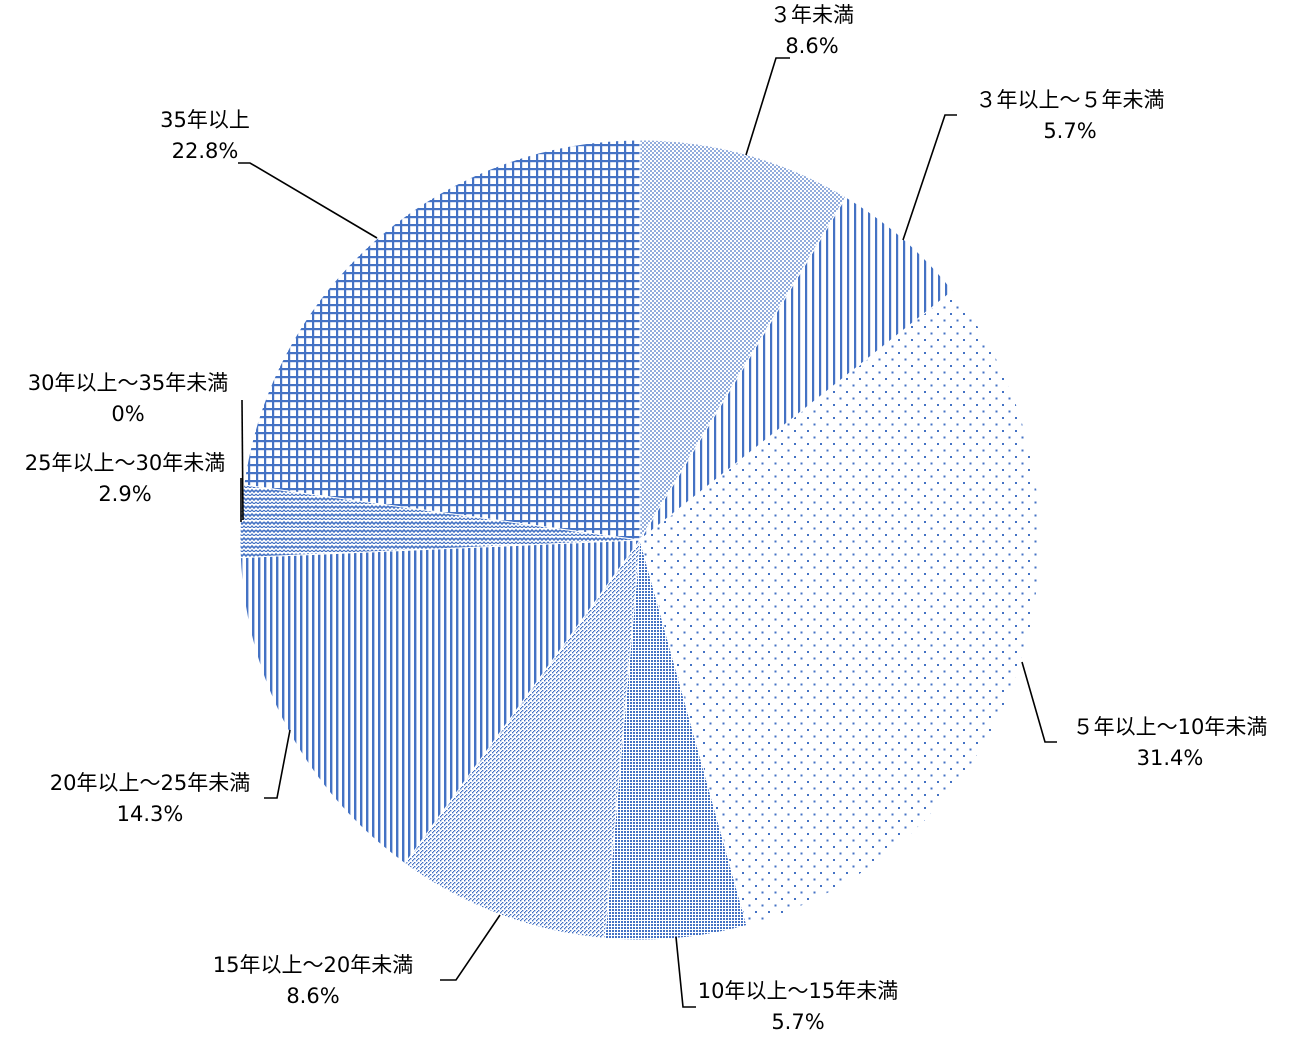 The height and width of the screenshot is (1039, 1293). Describe the element at coordinates (124, 494) in the screenshot. I see `slice-7-value-label: 2.9%` at that location.